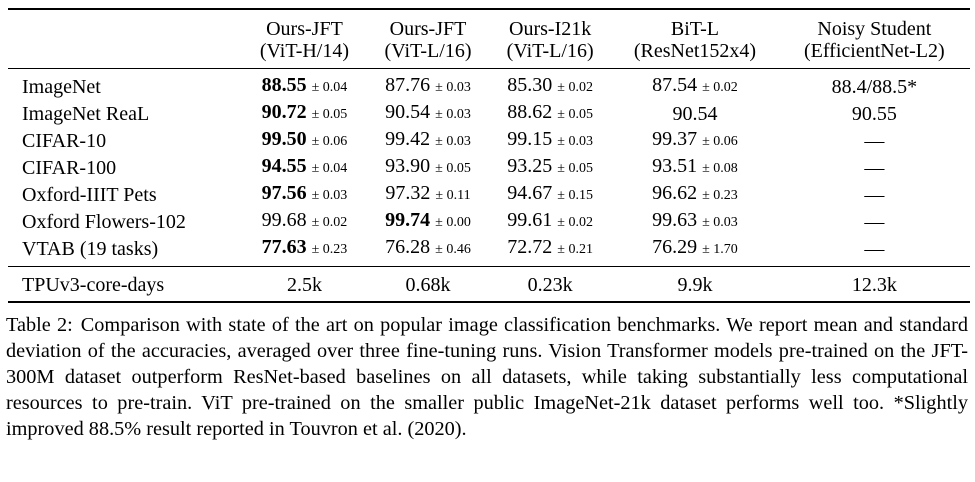  Describe the element at coordinates (408, 85) in the screenshot. I see `accuracy-value: 87.76` at that location.